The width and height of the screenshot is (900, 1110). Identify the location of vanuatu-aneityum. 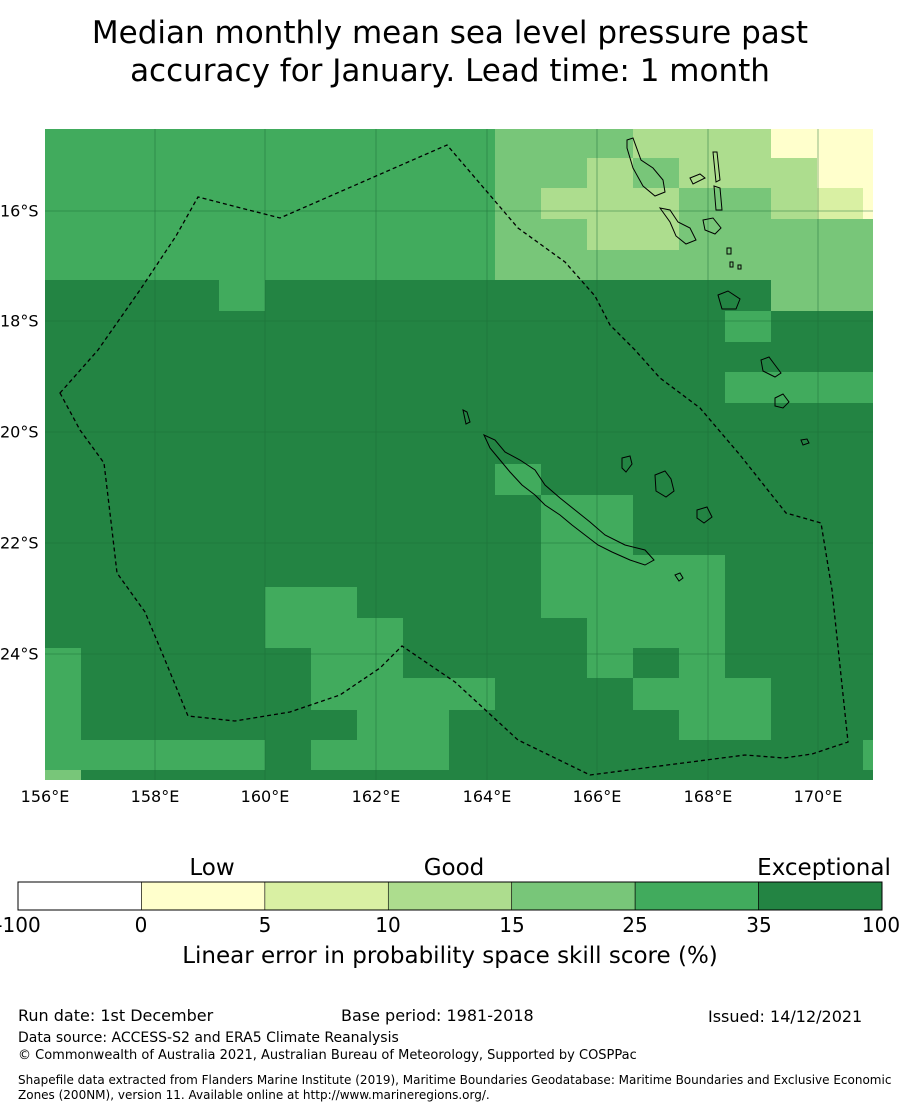
(782, 401).